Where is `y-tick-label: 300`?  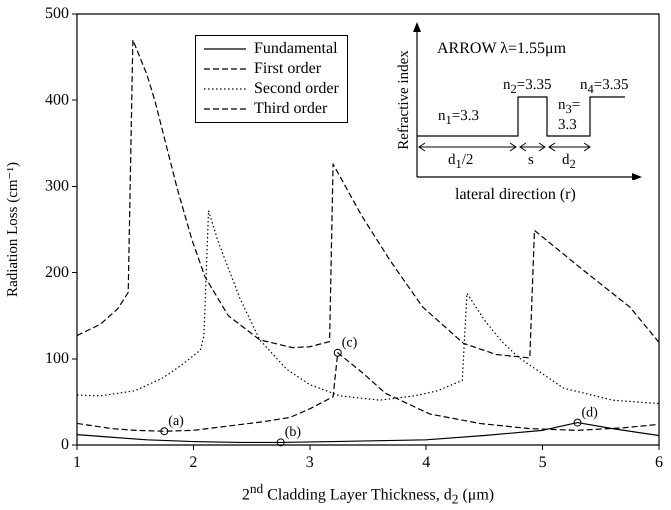
y-tick-label: 300 is located at coordinates (57, 186).